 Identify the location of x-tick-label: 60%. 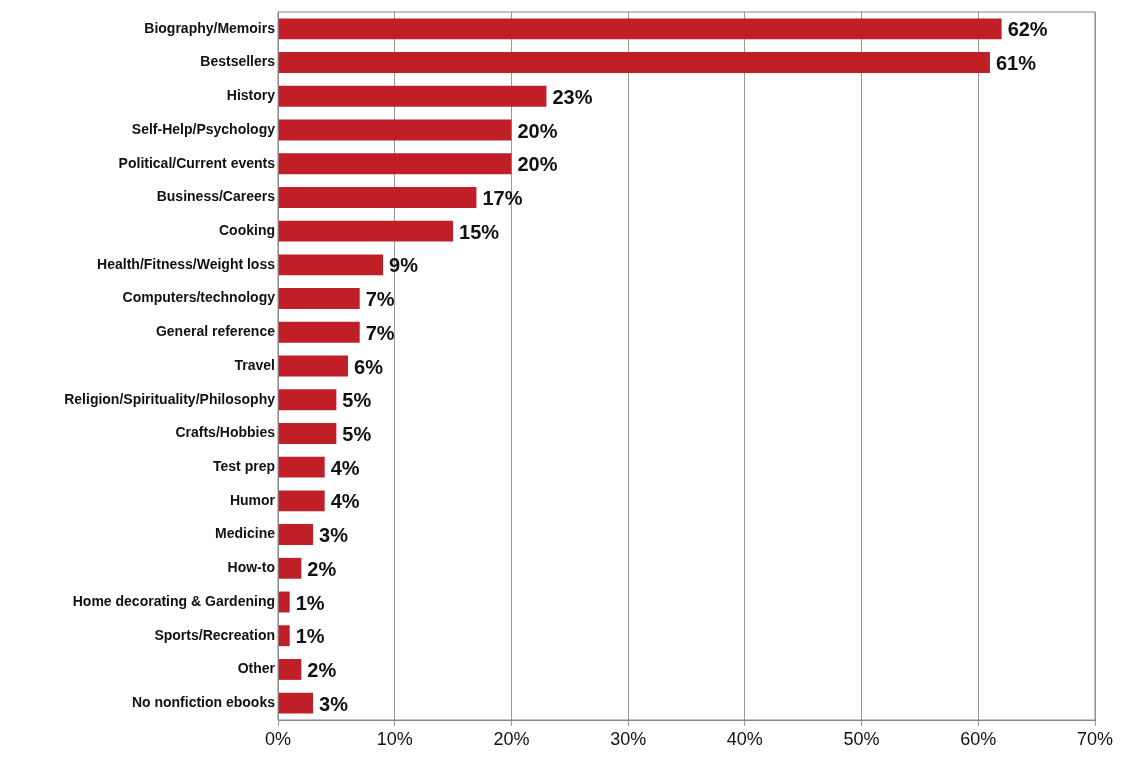
(978, 738).